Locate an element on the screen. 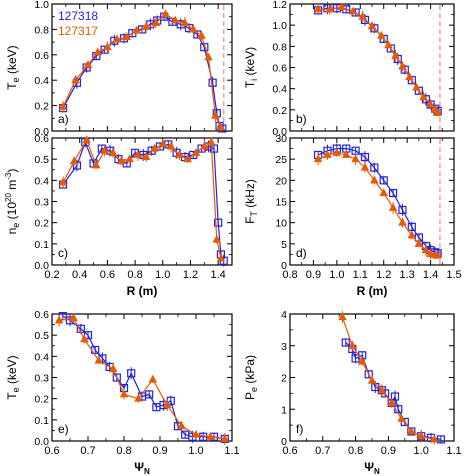 The width and height of the screenshot is (474, 476). y-axis-label: Te (keV) is located at coordinates (13, 67).